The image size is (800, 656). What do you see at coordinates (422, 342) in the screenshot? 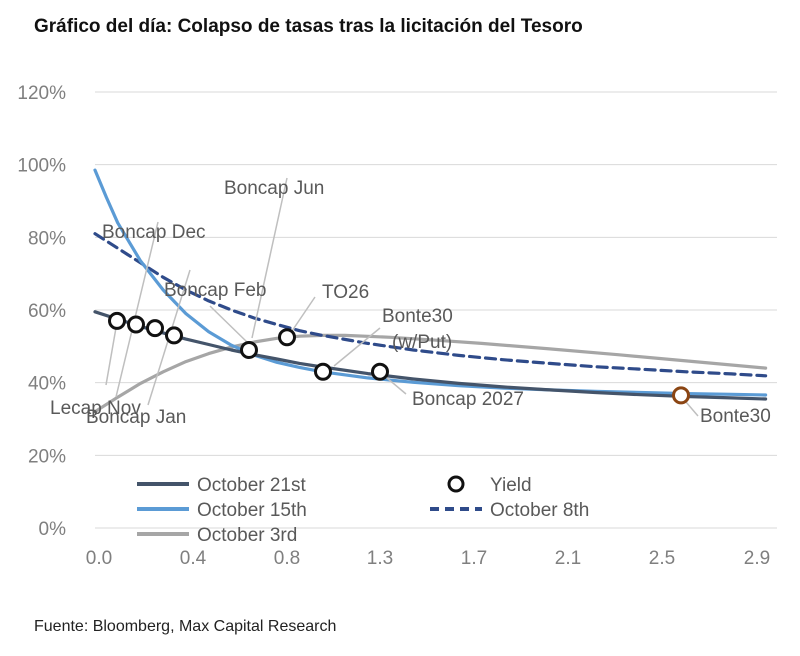
I see `annotation-bonte30-put-line2: (w/Put)` at bounding box center [422, 342].